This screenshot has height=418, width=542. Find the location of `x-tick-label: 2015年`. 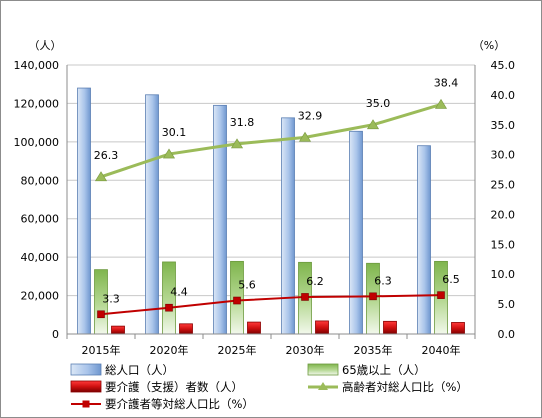

x-tick-label: 2015年 is located at coordinates (101, 350).